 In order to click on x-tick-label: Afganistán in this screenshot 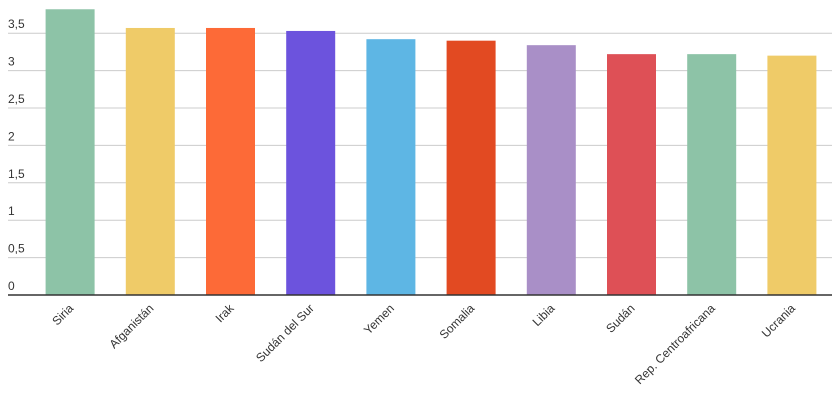, I will do `click(131, 326)`.